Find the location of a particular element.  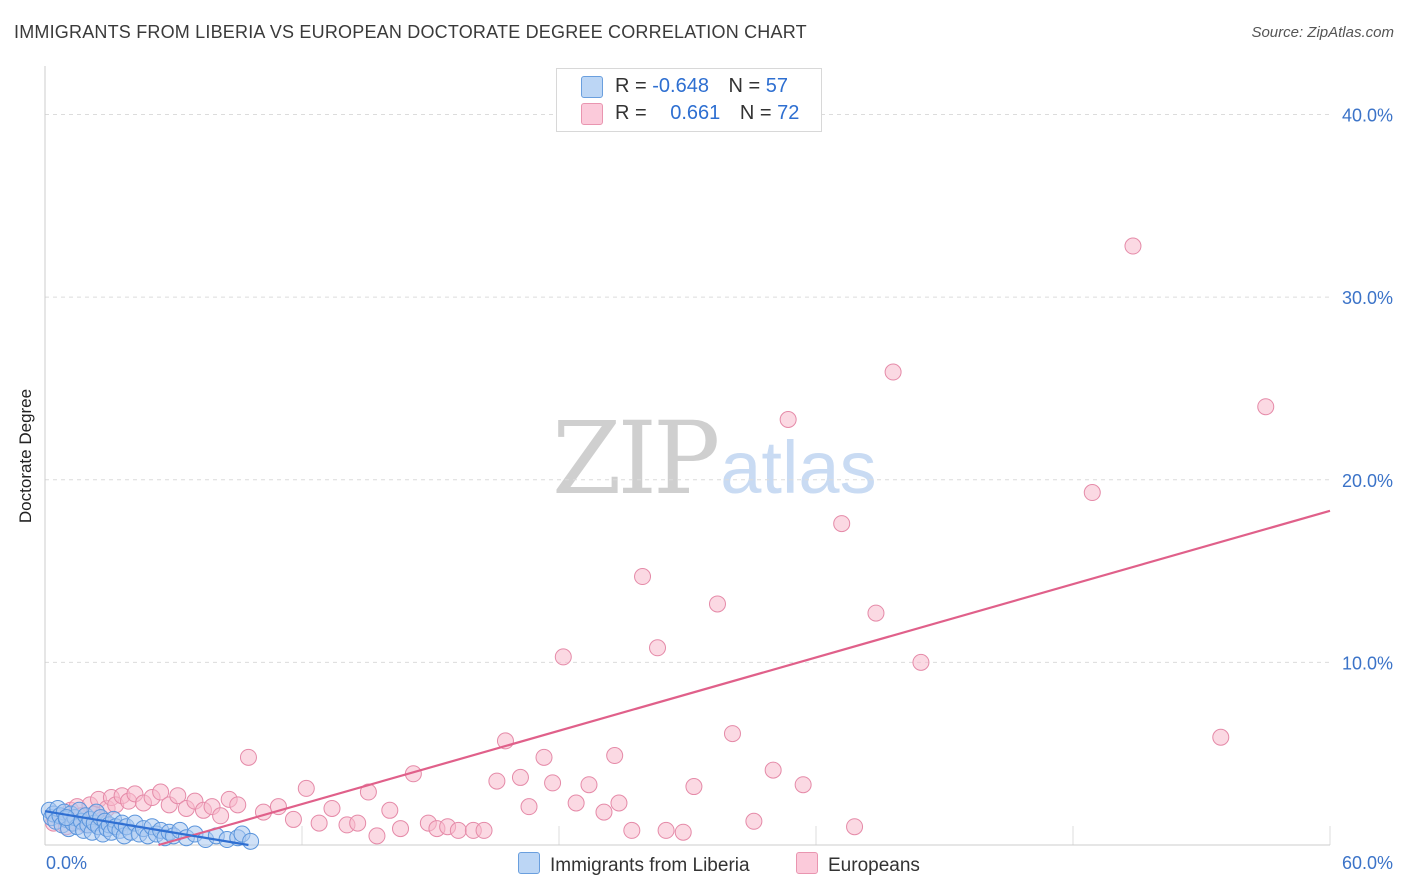

watermark: ZIPatlas is located at coordinates (714, 458).